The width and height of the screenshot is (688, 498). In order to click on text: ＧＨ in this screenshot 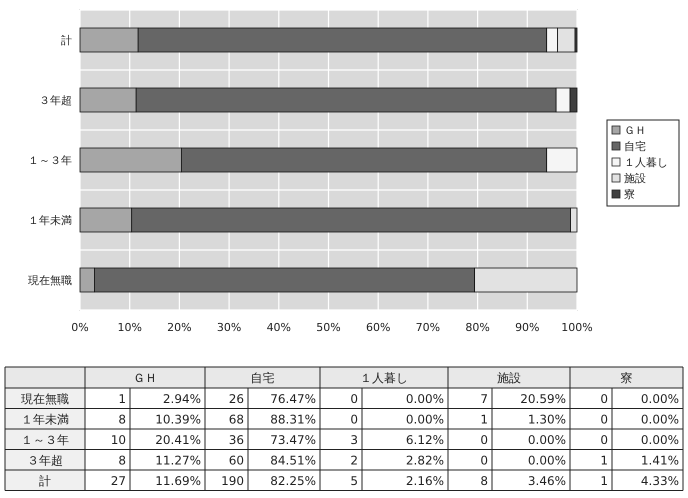, I will do `click(145, 378)`.